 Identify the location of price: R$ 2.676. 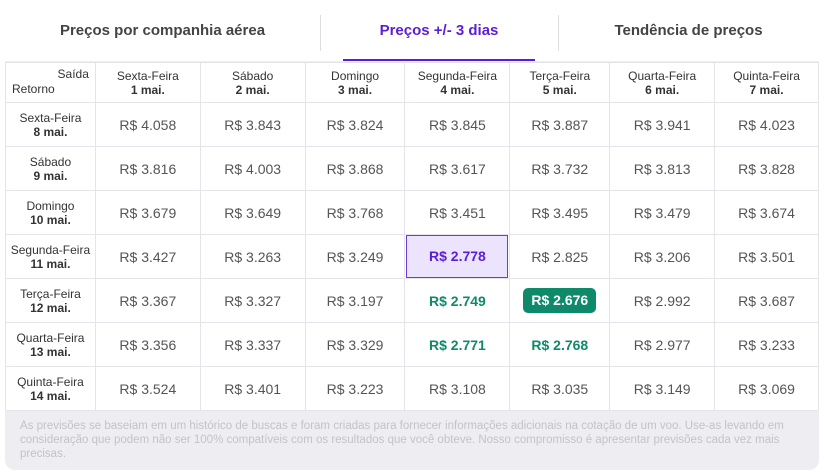
(560, 300).